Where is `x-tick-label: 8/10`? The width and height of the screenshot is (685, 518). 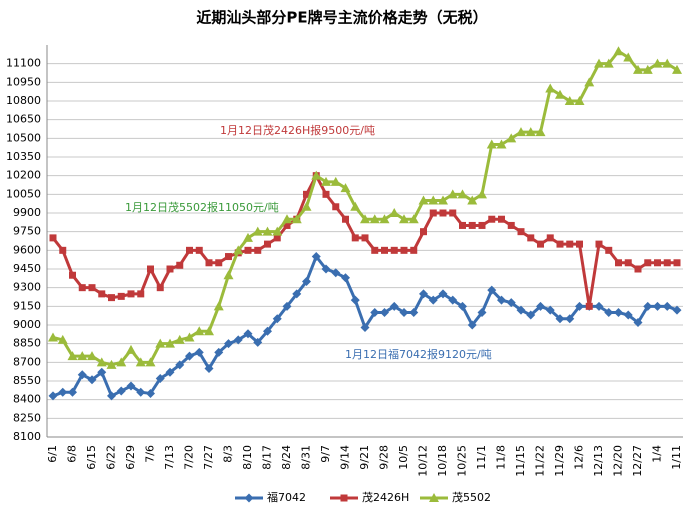 x-tick-label: 8/10 is located at coordinates (247, 457).